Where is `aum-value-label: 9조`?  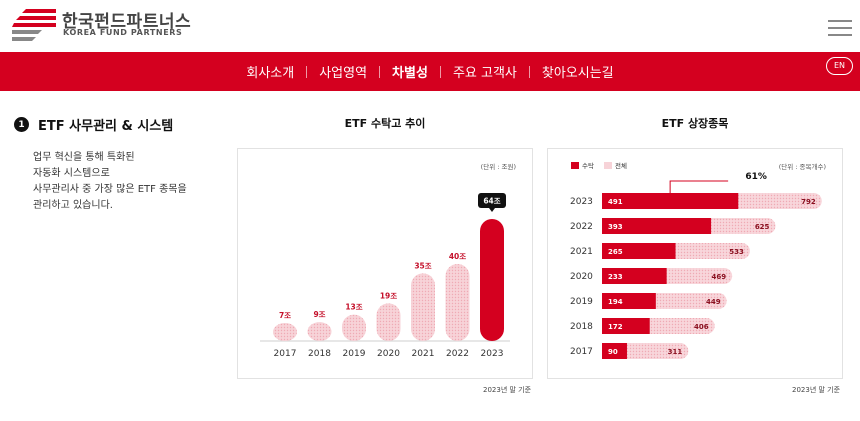 aum-value-label: 9조 is located at coordinates (319, 314).